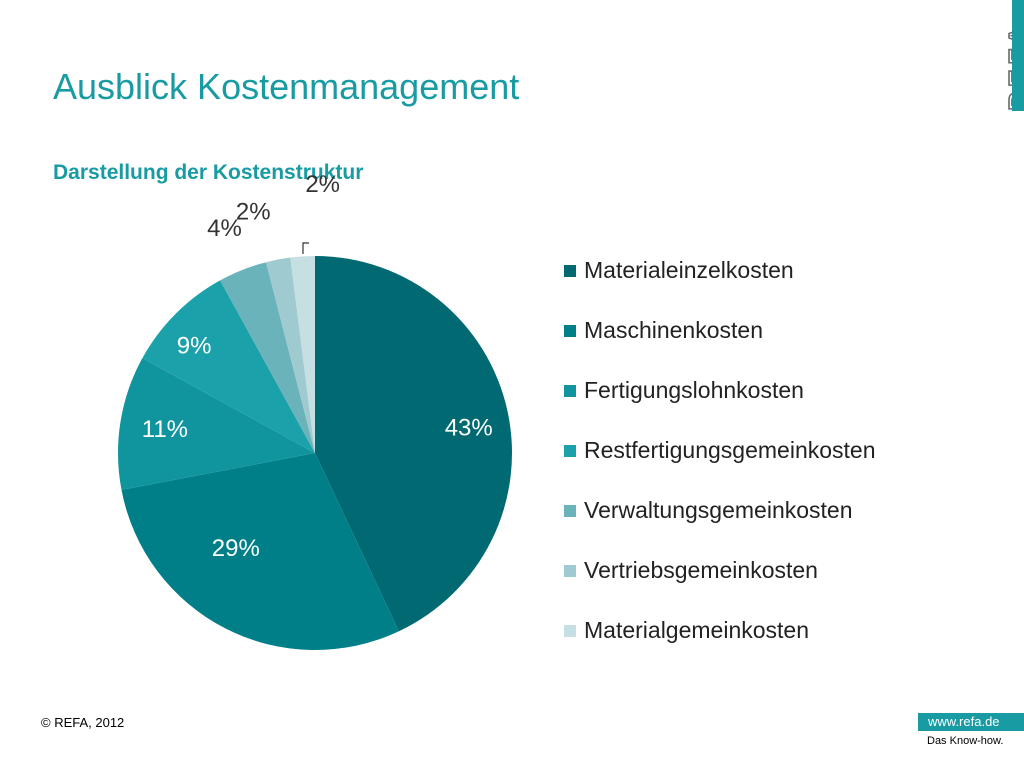 The height and width of the screenshot is (768, 1024). I want to click on legend-label: Verwaltungsgemeinkosten, so click(718, 510).